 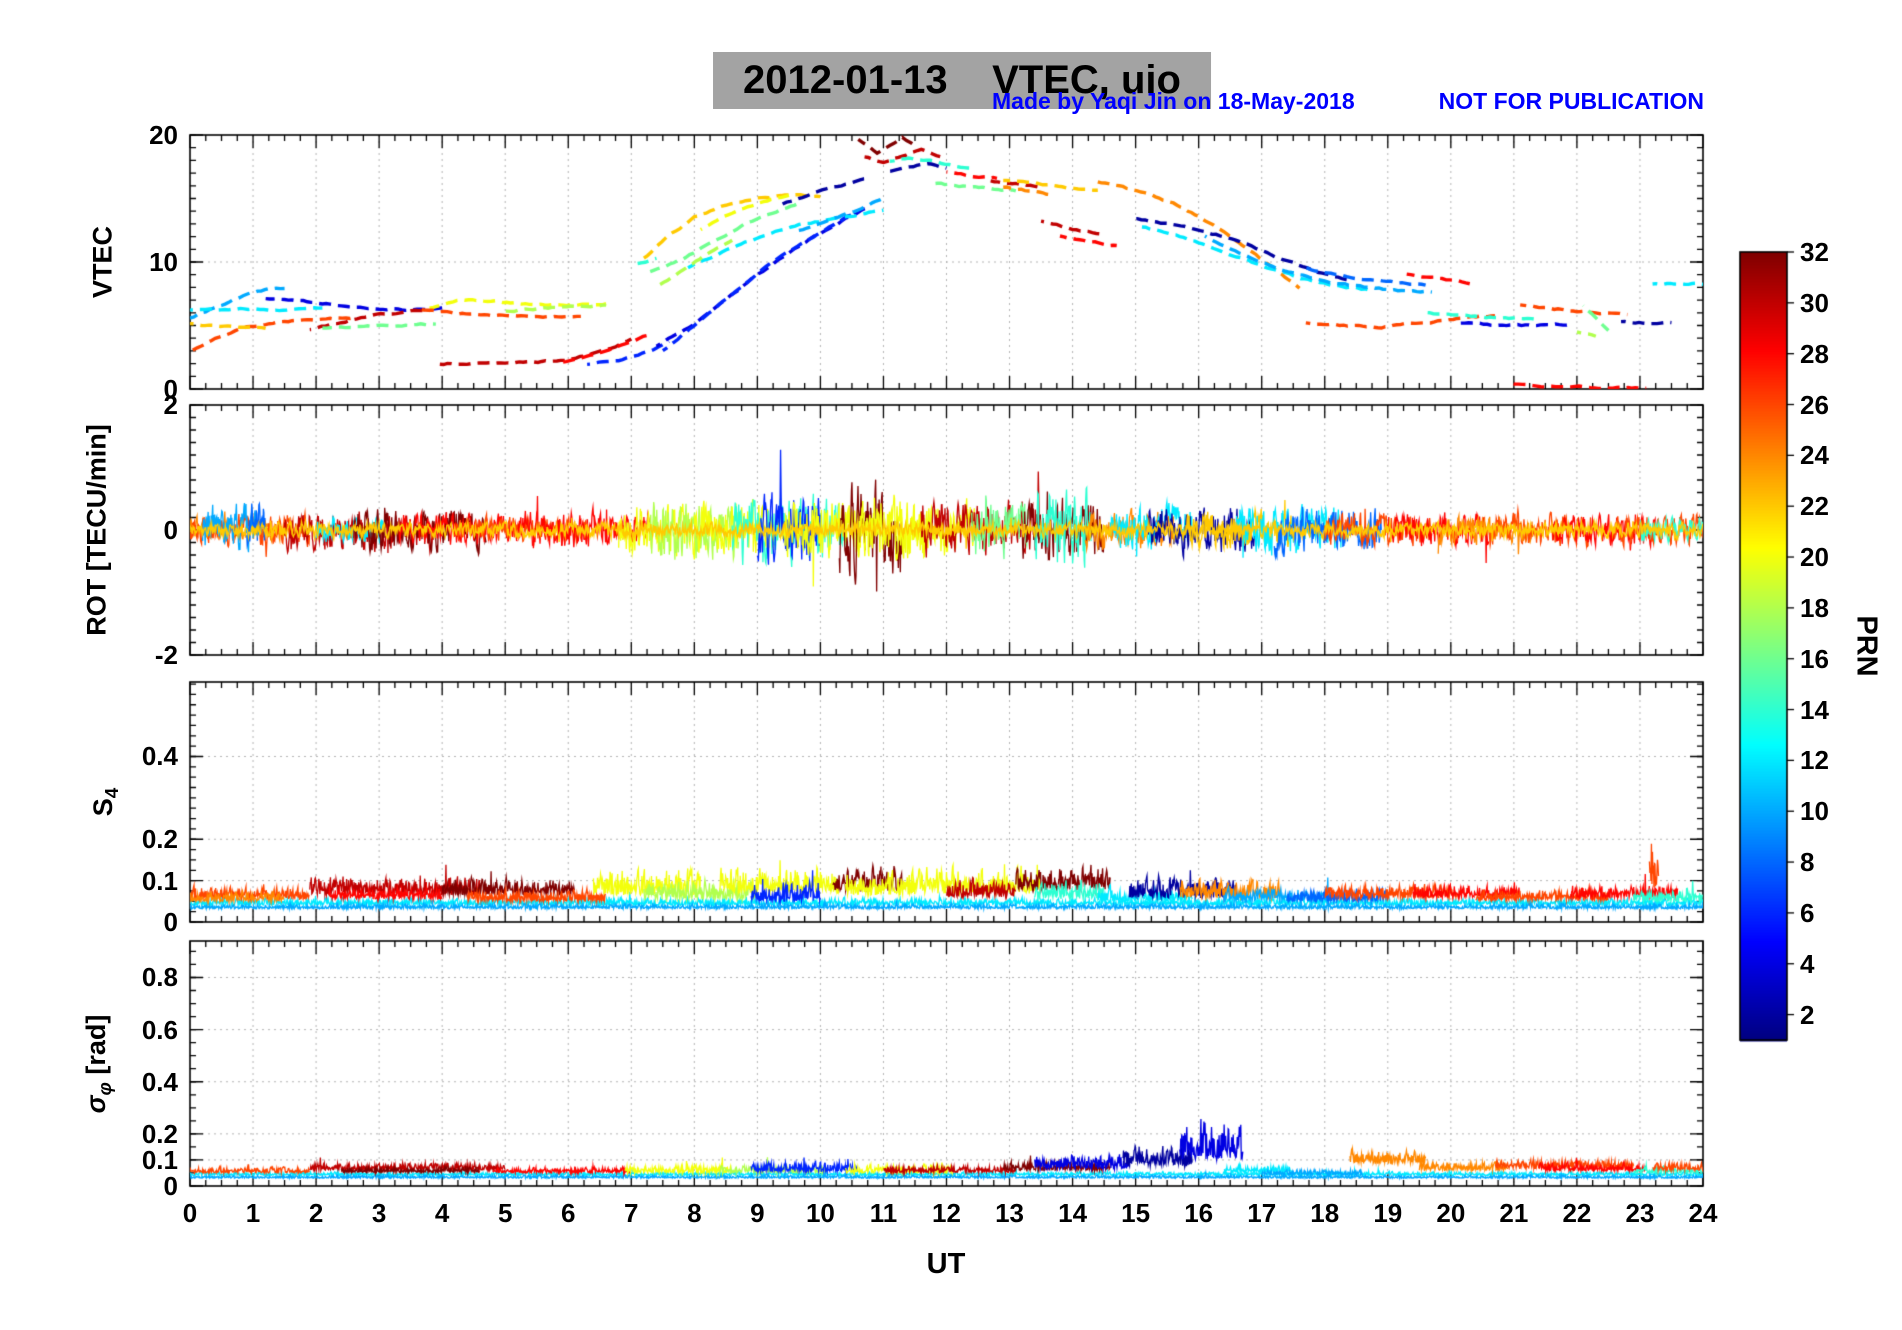 What do you see at coordinates (1262, 1213) in the screenshot?
I see `tick-label: 17` at bounding box center [1262, 1213].